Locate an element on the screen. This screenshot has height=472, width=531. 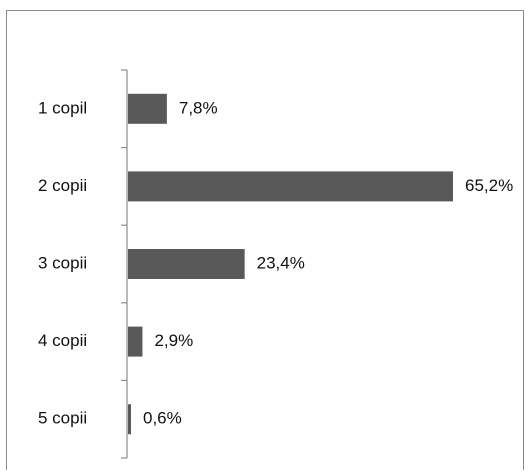
category-label: 2 copii is located at coordinates (62, 185).